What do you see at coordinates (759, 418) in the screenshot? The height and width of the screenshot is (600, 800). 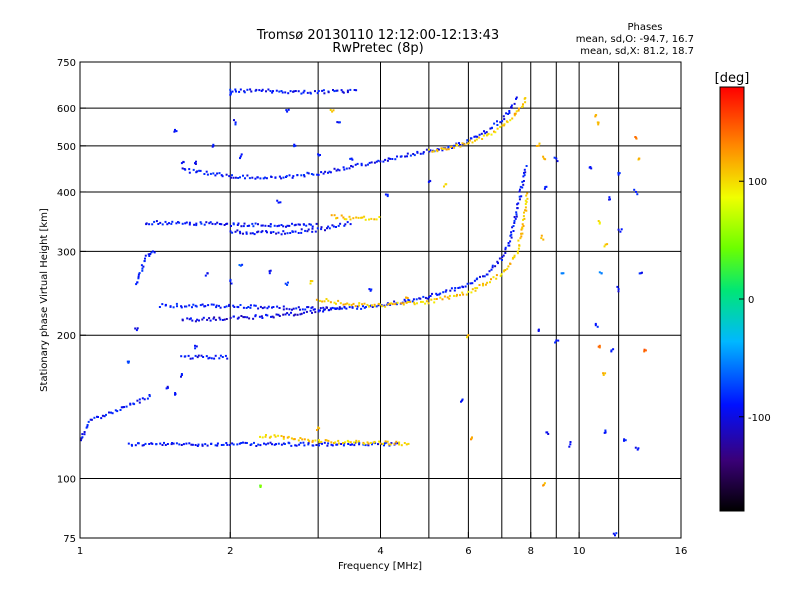 I see `colorbar-tick-label: -100` at bounding box center [759, 418].